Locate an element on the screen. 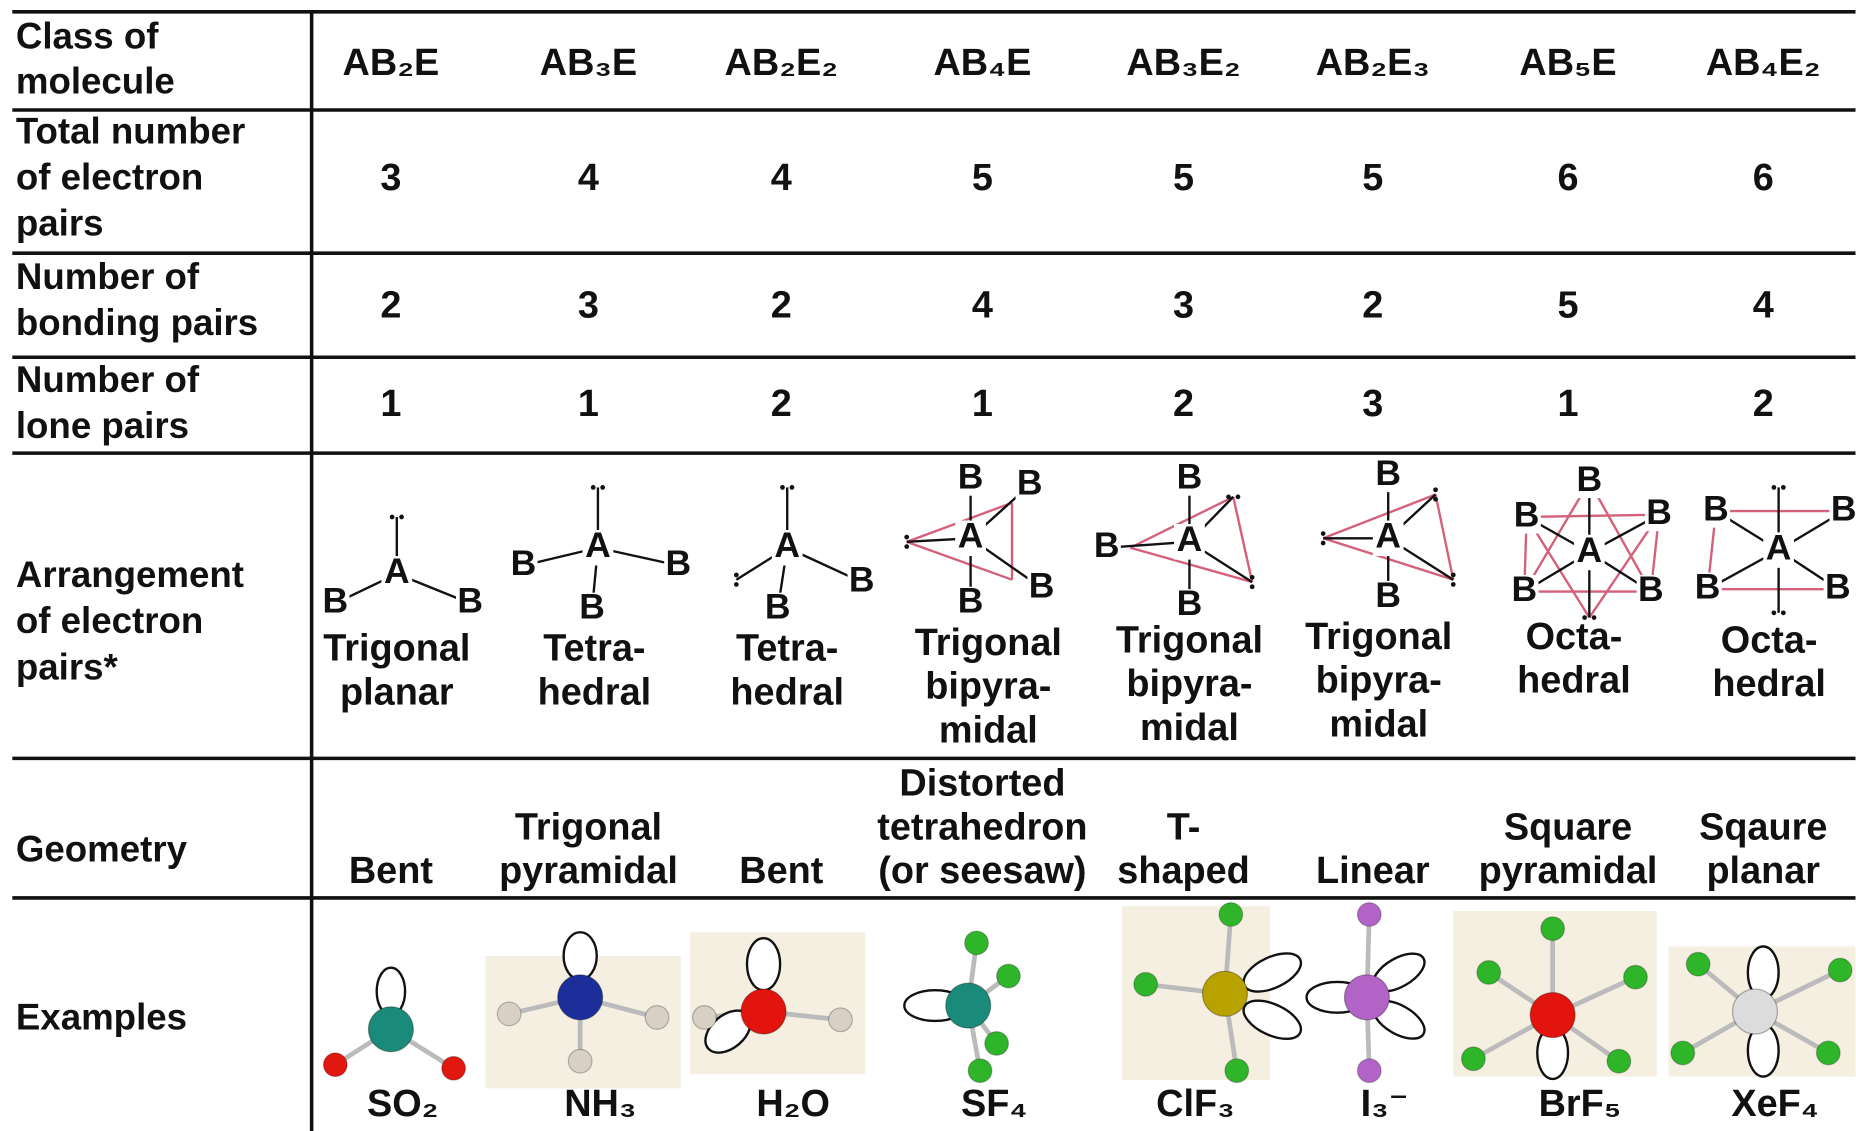 This screenshot has width=1856, height=1131. geometry-text: Bent is located at coordinates (781, 871).